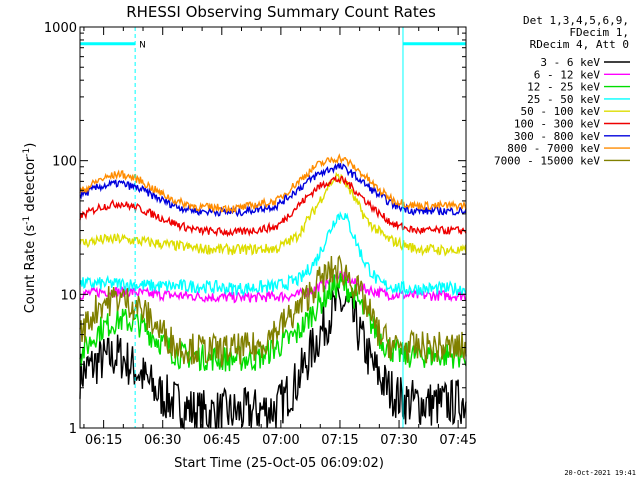  I want to click on y-tick-label: 1, so click(73, 429).